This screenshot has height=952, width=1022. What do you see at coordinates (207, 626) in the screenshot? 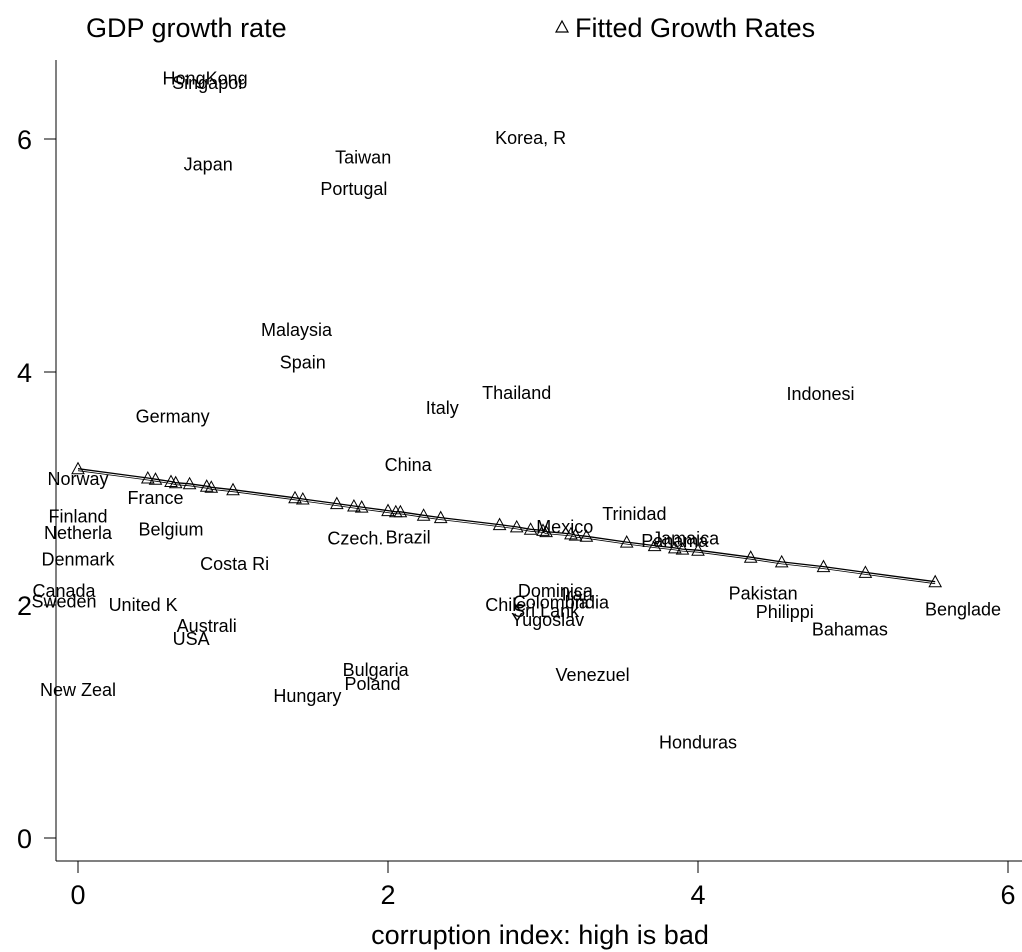
I see `country-point-label: Australi` at bounding box center [207, 626].